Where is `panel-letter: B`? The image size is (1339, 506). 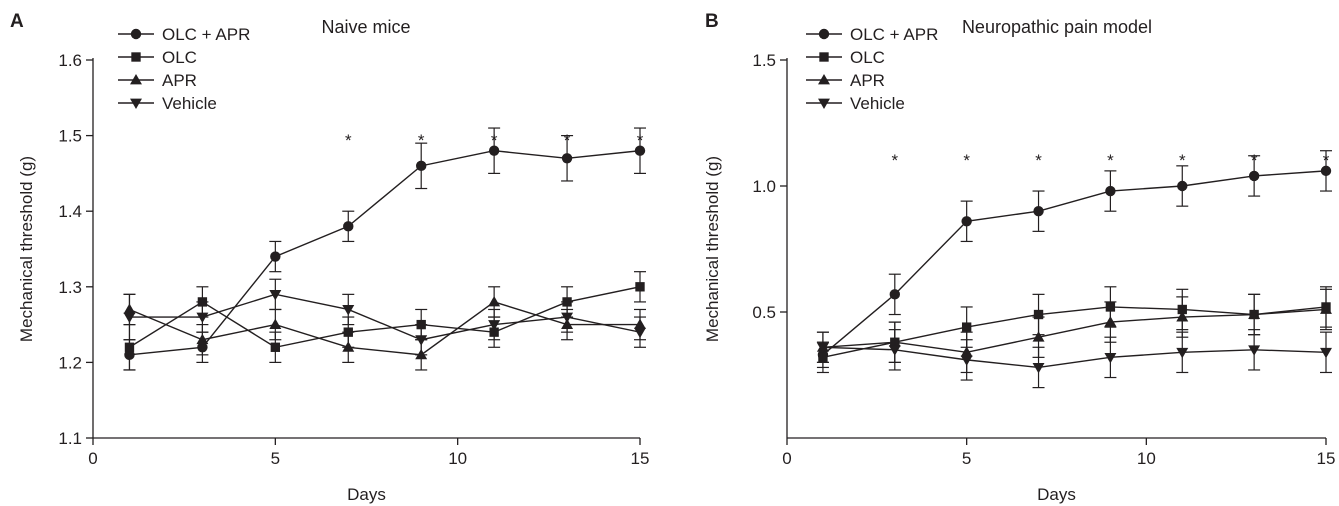 panel-letter: B is located at coordinates (712, 21).